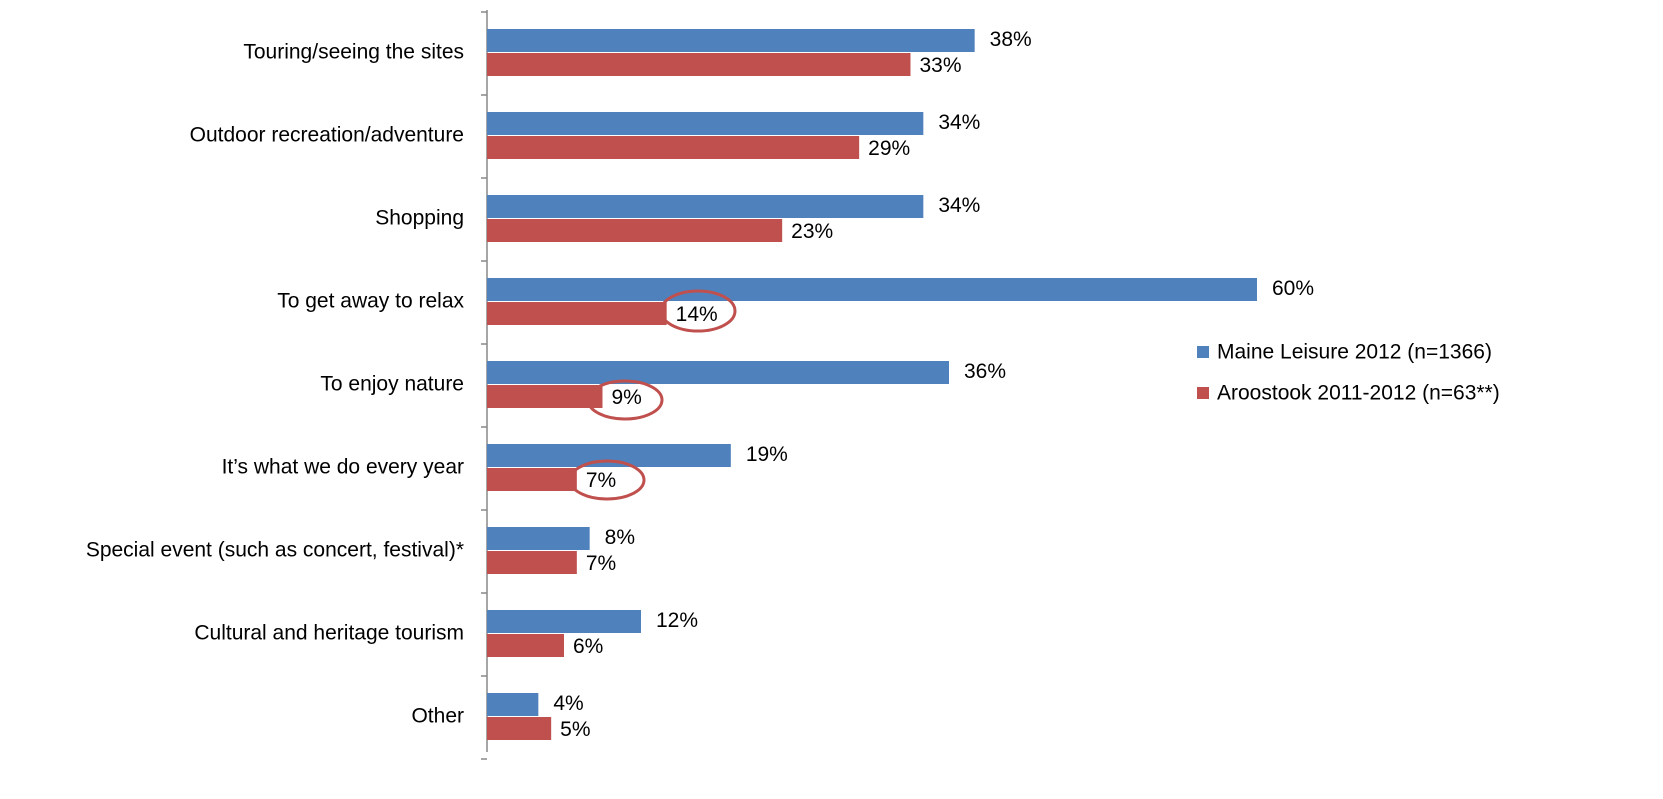 The width and height of the screenshot is (1663, 799). Describe the element at coordinates (677, 620) in the screenshot. I see `value-label: 12%` at that location.